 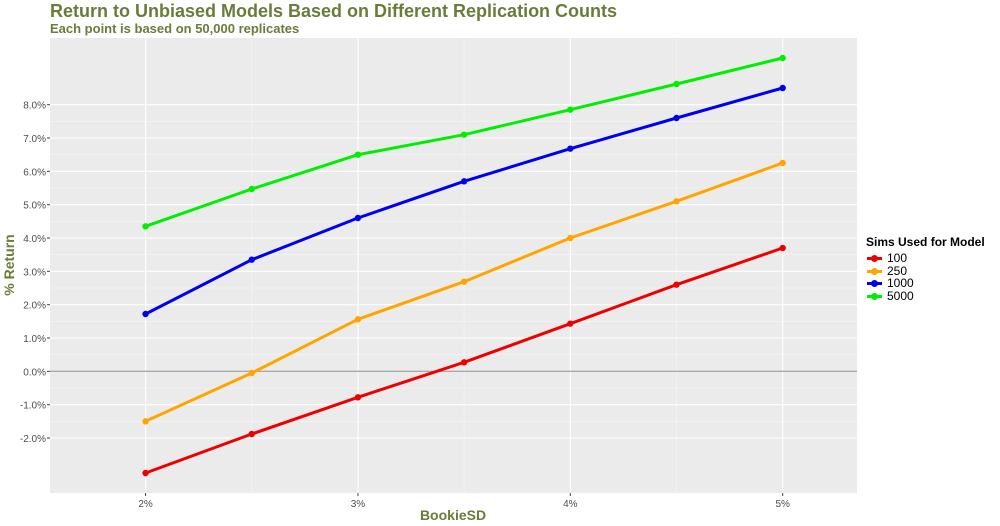 What do you see at coordinates (33, 439) in the screenshot?
I see `y-tick-label: -2.0%` at bounding box center [33, 439].